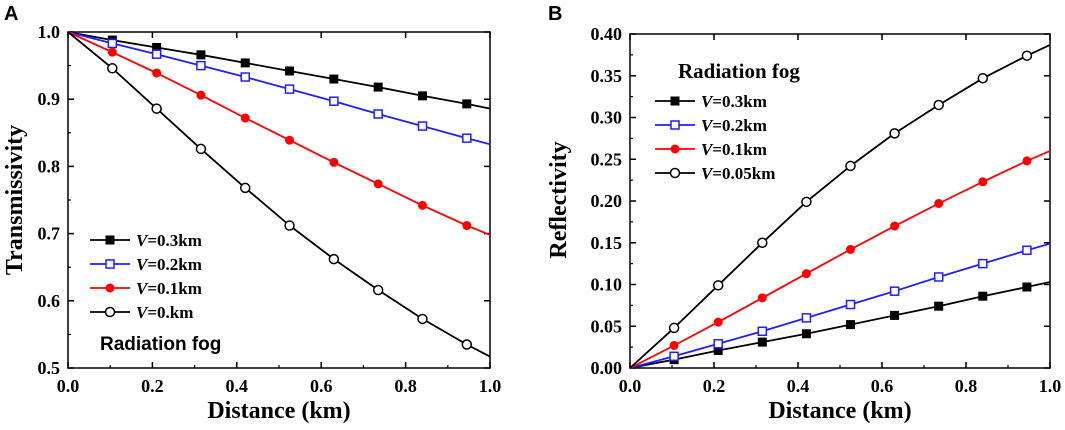 This screenshot has width=1065, height=430. Describe the element at coordinates (49, 32) in the screenshot. I see `panel-a-y-tick-label: 1.0` at that location.